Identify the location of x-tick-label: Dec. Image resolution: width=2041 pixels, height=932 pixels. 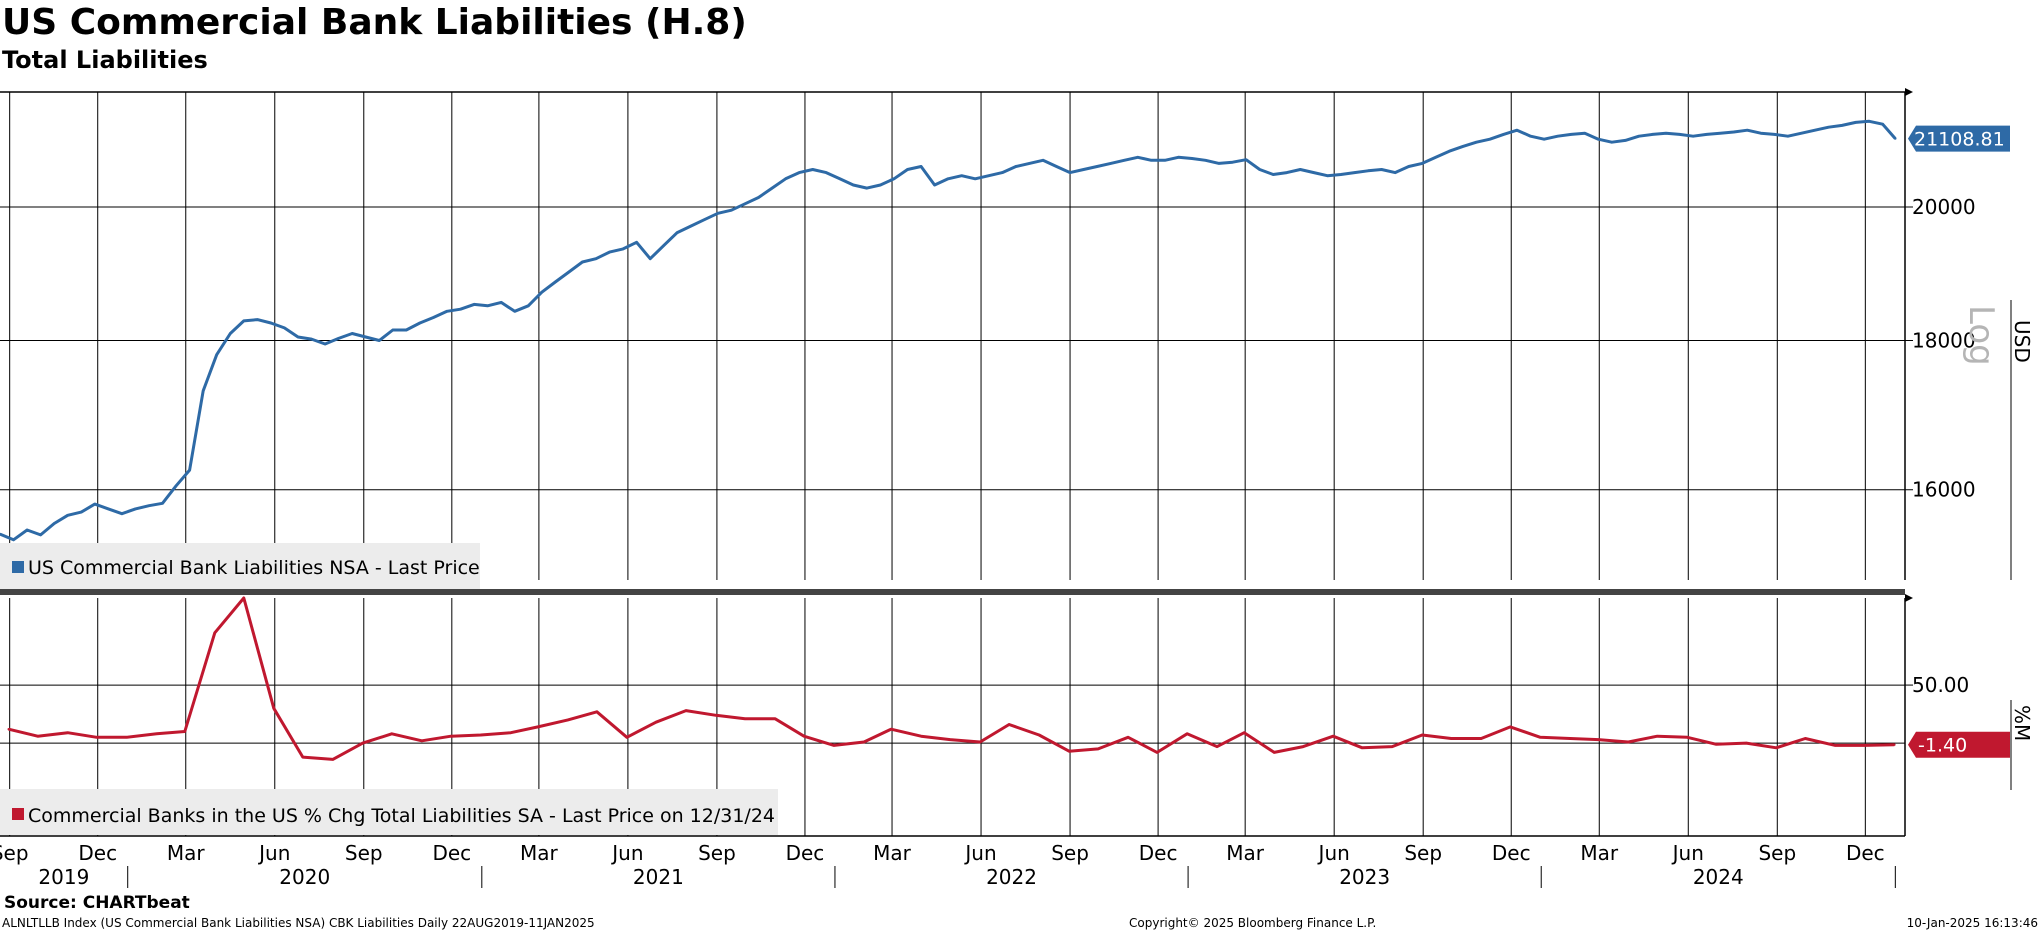
(1158, 853).